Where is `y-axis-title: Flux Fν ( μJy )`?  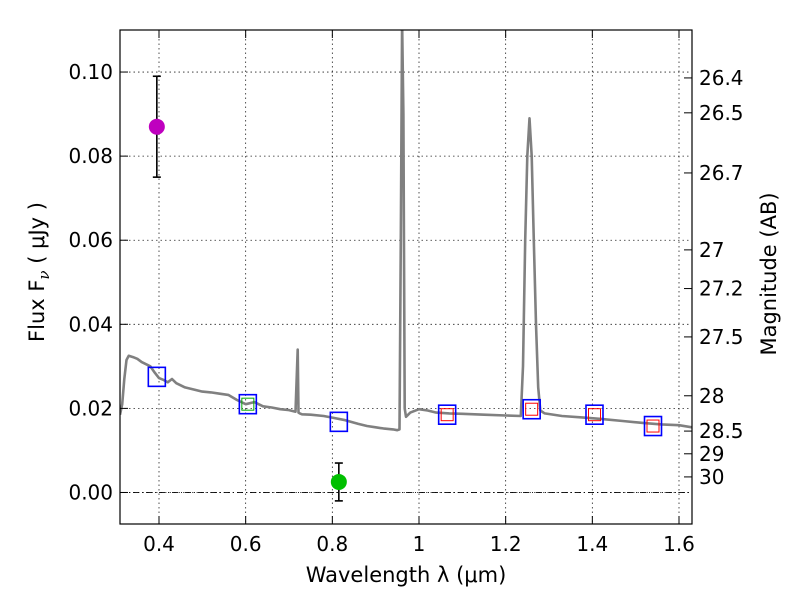
y-axis-title: Flux Fν ( μJy ) is located at coordinates (39, 272).